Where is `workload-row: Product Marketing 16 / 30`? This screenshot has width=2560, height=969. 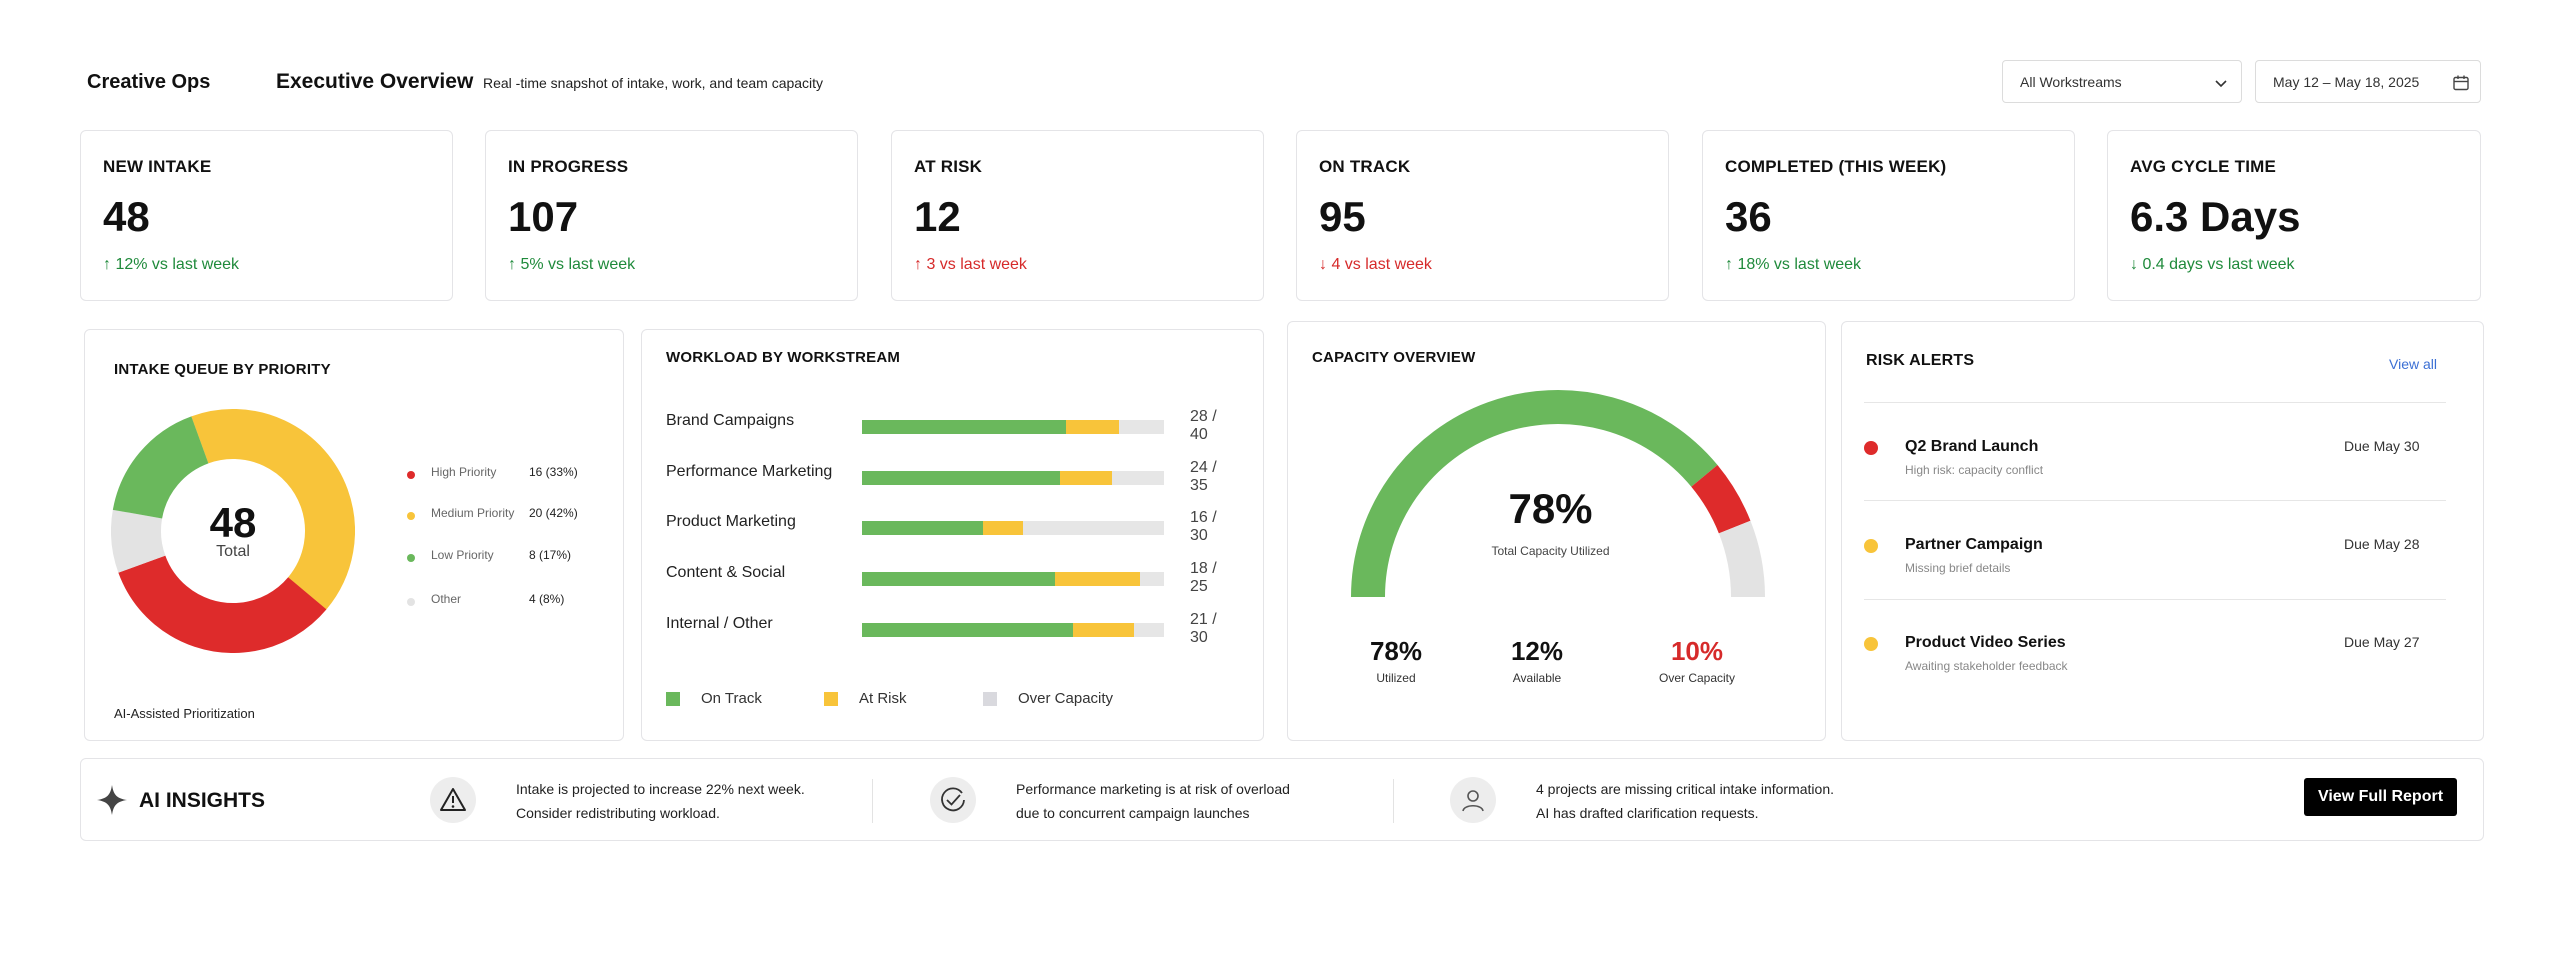
workload-row: Product Marketing 16 / 30 is located at coordinates (951, 526).